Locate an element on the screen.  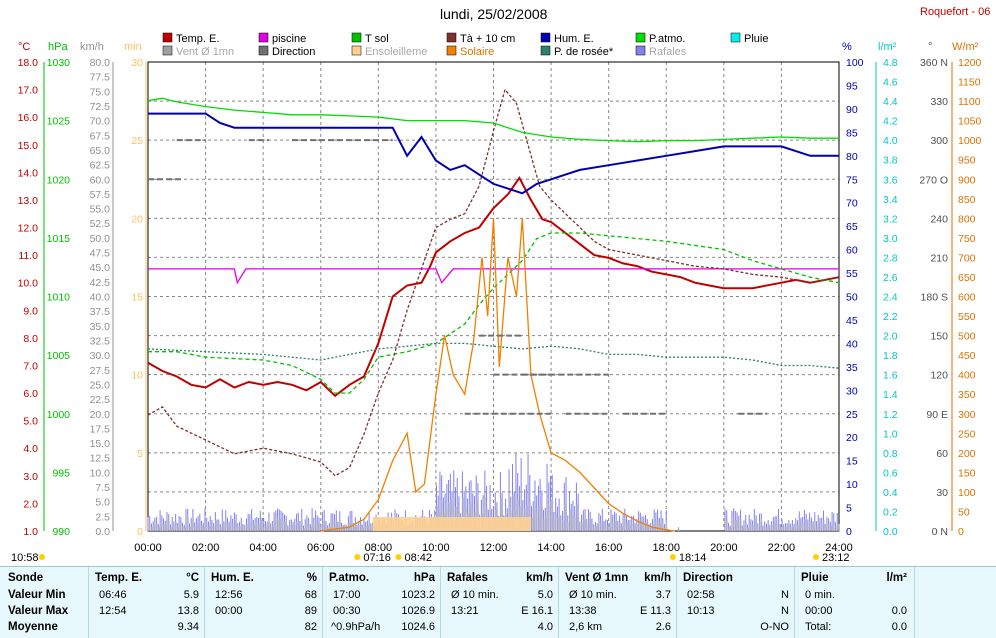
axis-tick-temp: 1.0 is located at coordinates (30, 532).